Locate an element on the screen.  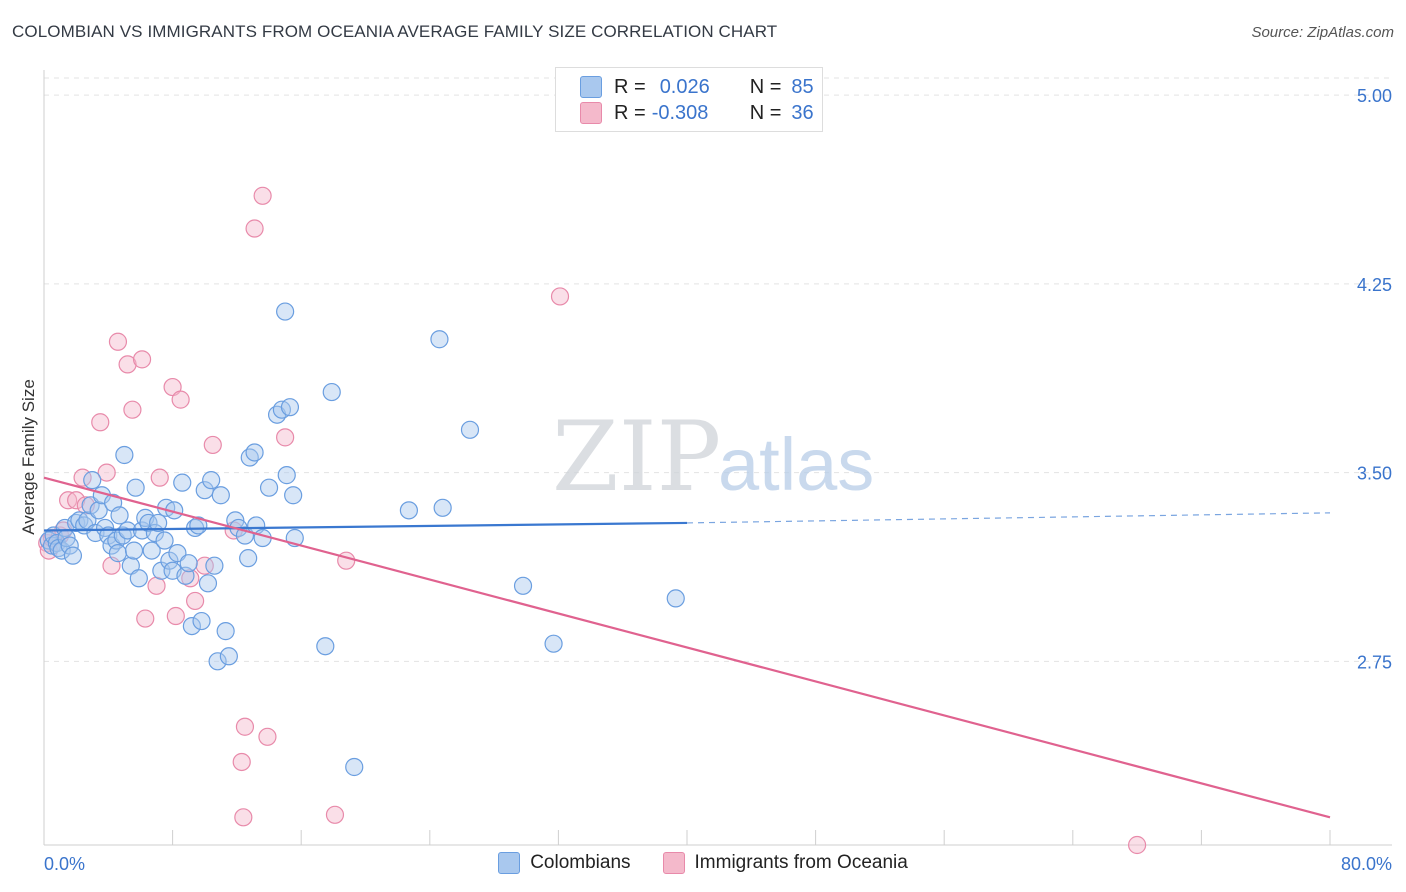
legend-swatch-blue is located at coordinates (509, 863).